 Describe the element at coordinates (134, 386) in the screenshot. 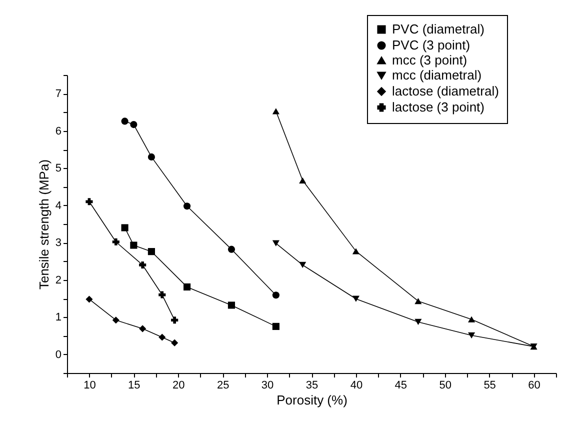

I see `x-tick-label: 15` at that location.